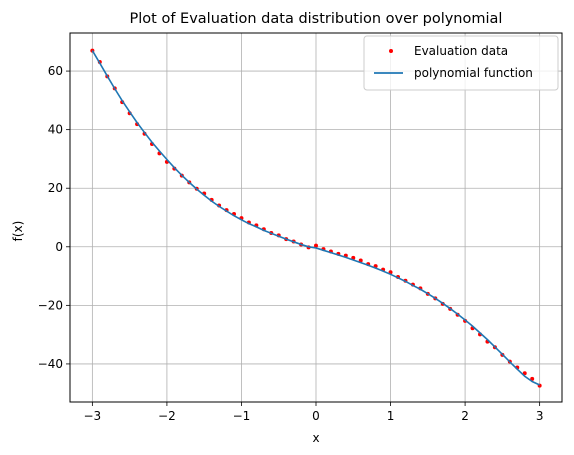  Describe the element at coordinates (50, 364) in the screenshot. I see `y-tick-label: −40` at that location.